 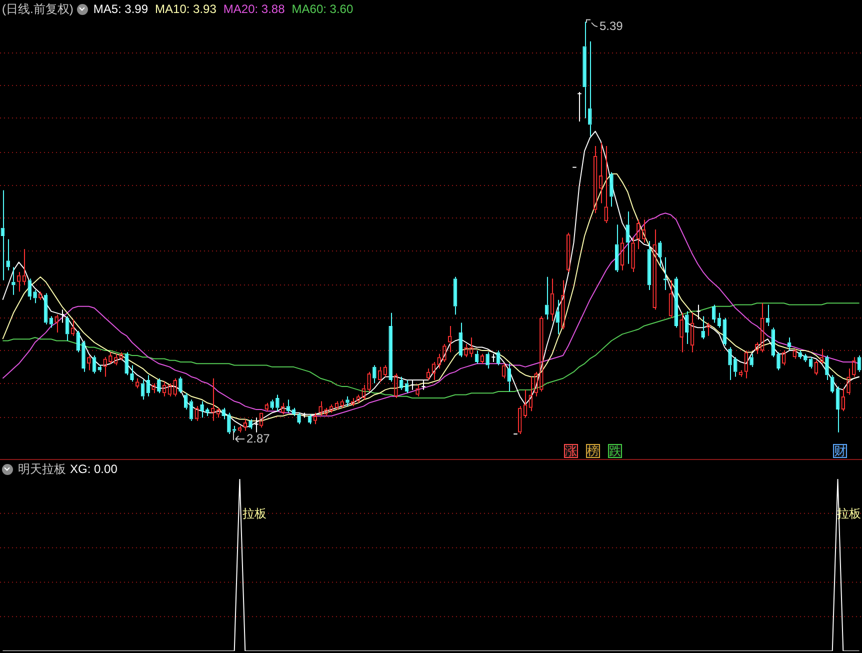 I want to click on annotation: 2.87, so click(x=258, y=438).